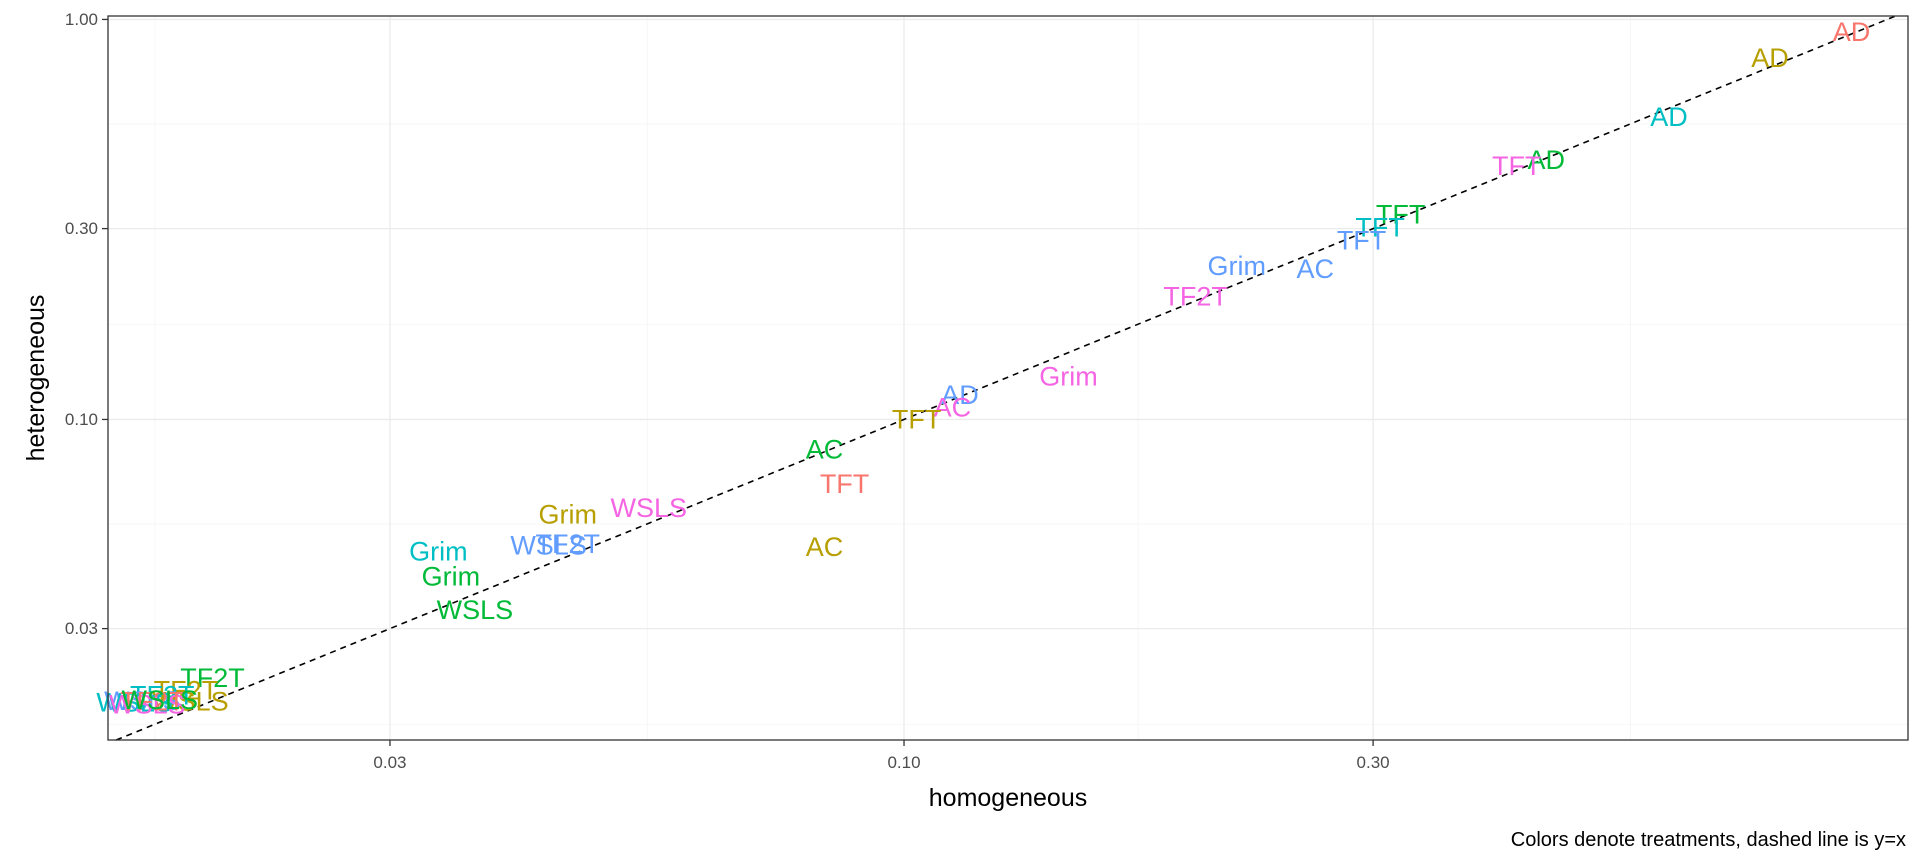 This screenshot has width=1920, height=864. I want to click on y-tick-label: 0.10, so click(81, 419).